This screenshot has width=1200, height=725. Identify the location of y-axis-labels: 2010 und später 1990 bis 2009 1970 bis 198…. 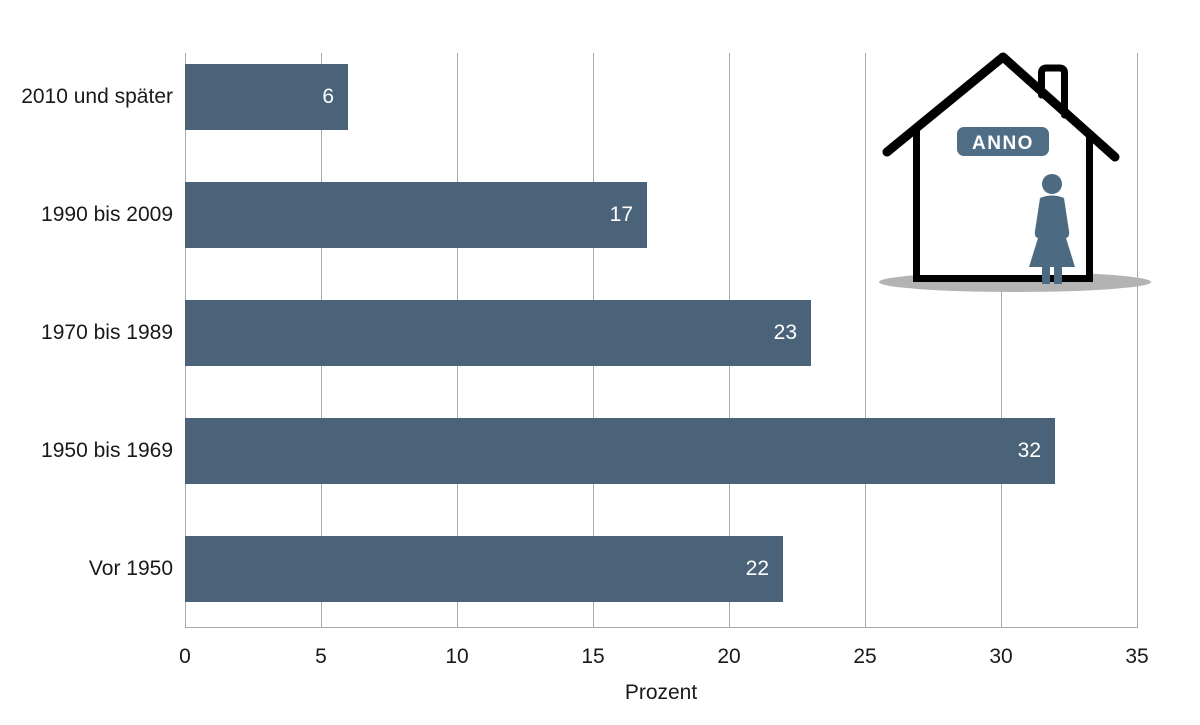
(86, 362).